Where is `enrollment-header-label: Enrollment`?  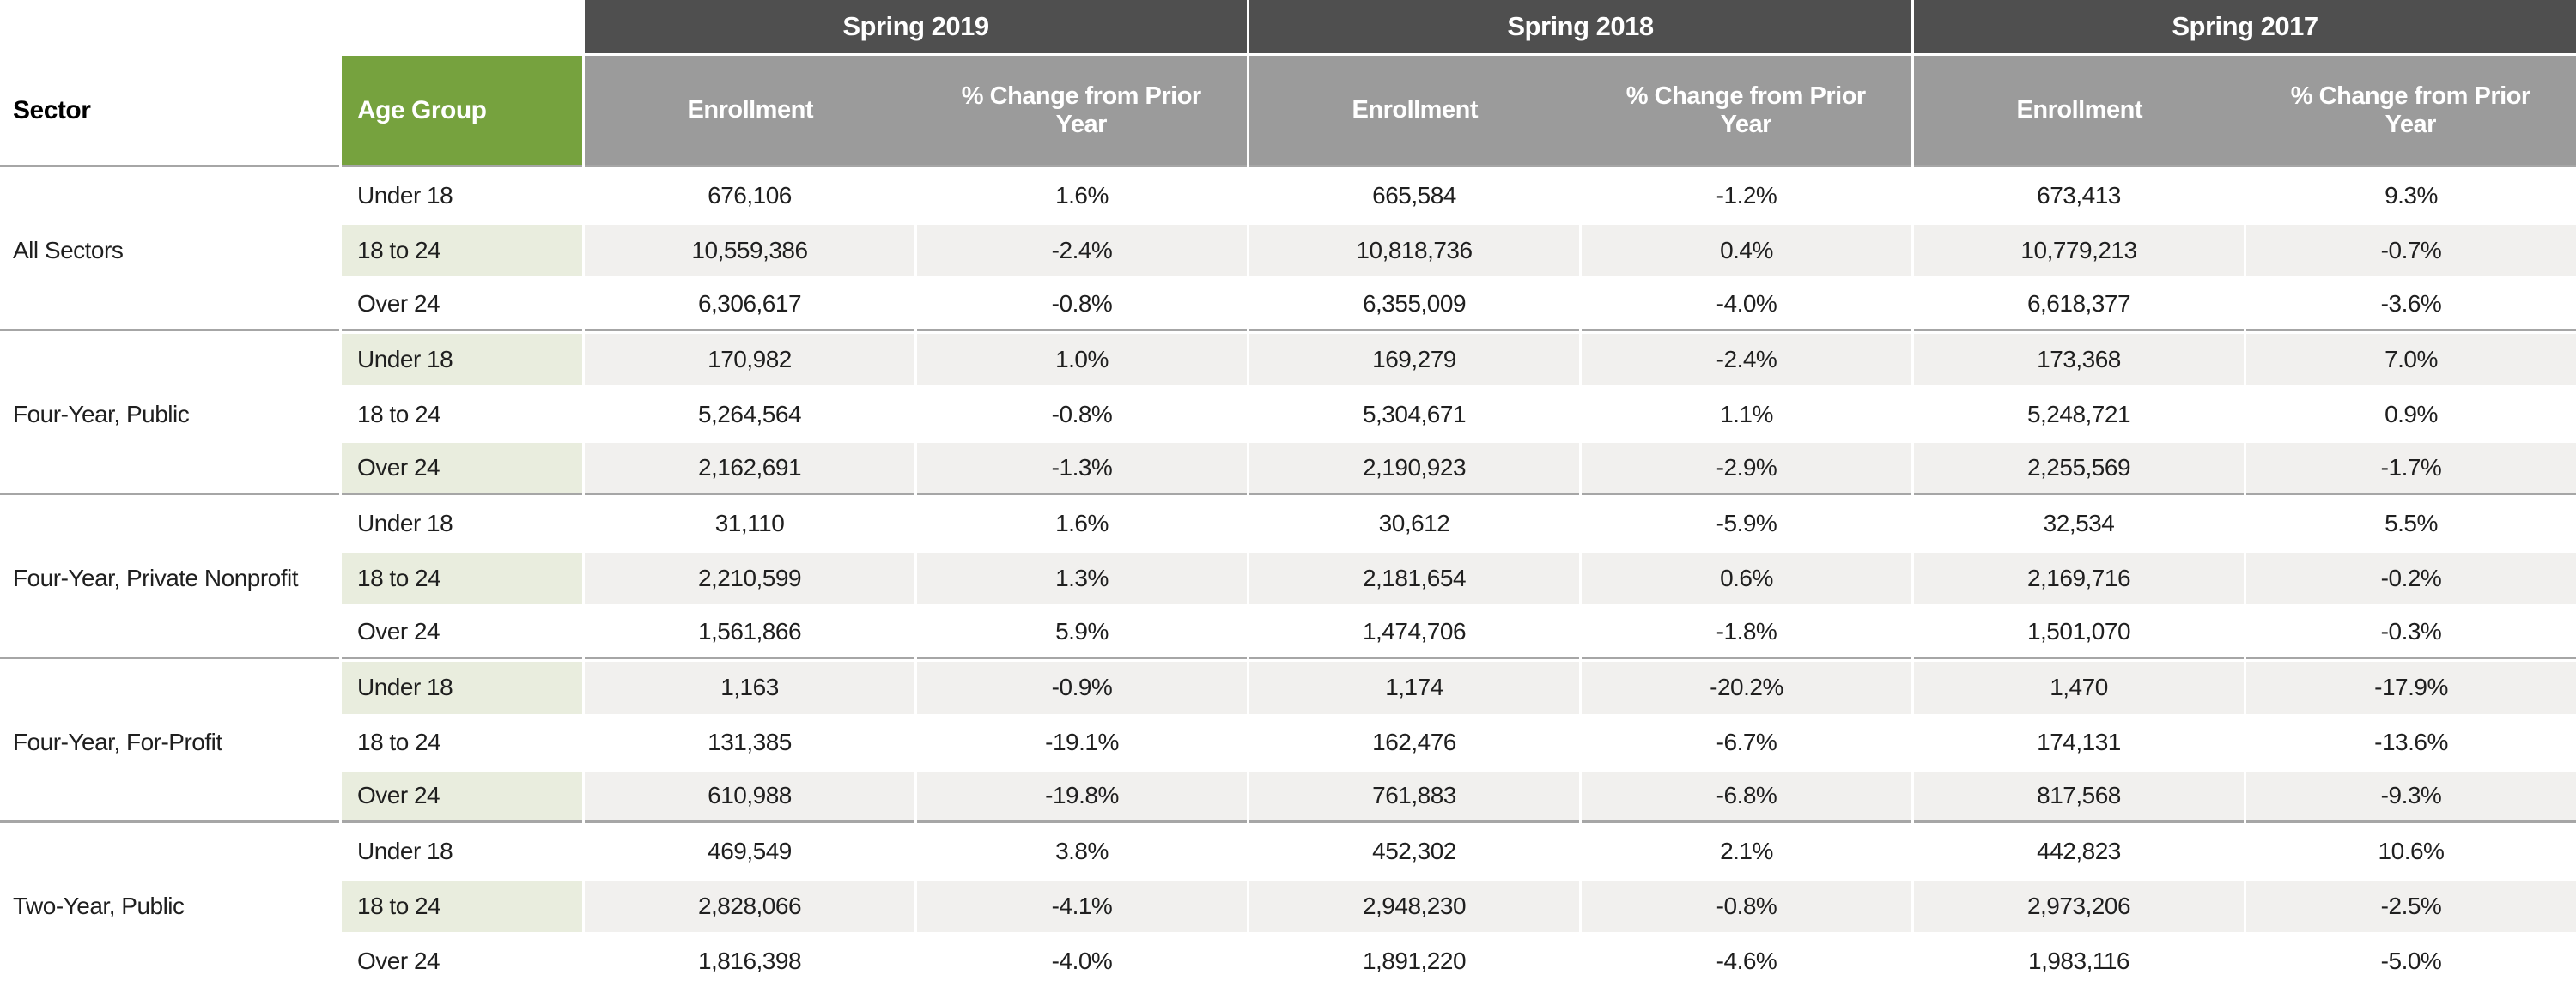 enrollment-header-label: Enrollment is located at coordinates (1415, 110).